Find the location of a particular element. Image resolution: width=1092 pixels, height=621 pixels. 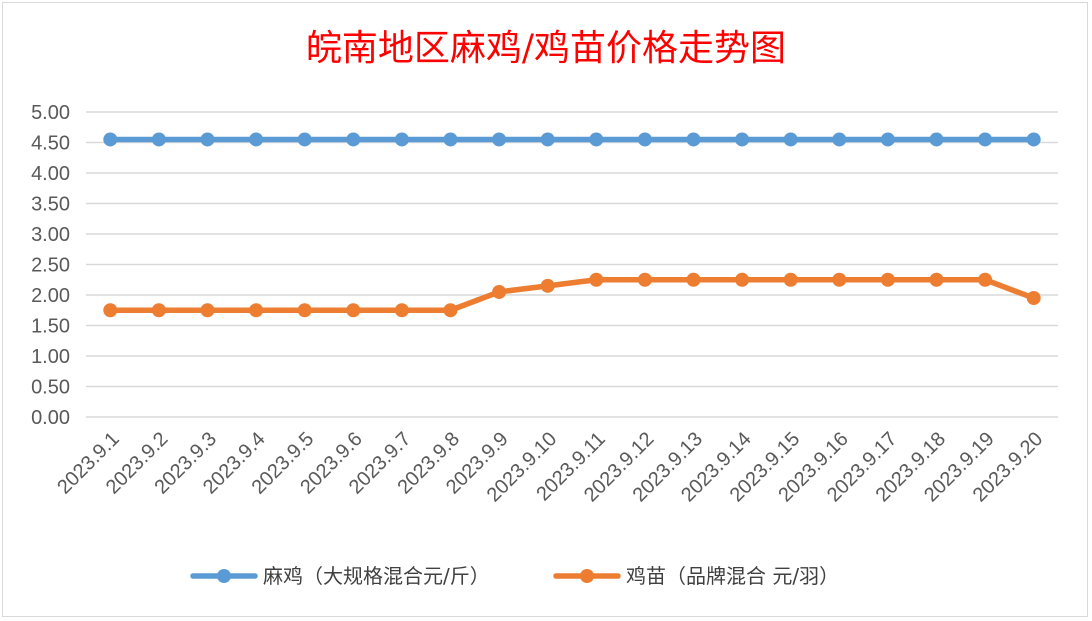

y-tick-label: 4.00 is located at coordinates (50, 174).